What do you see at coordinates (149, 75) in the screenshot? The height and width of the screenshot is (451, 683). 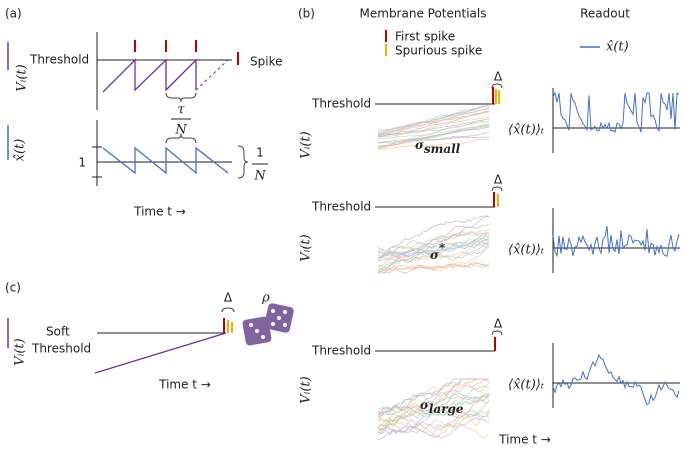 I see `sawtooth` at bounding box center [149, 75].